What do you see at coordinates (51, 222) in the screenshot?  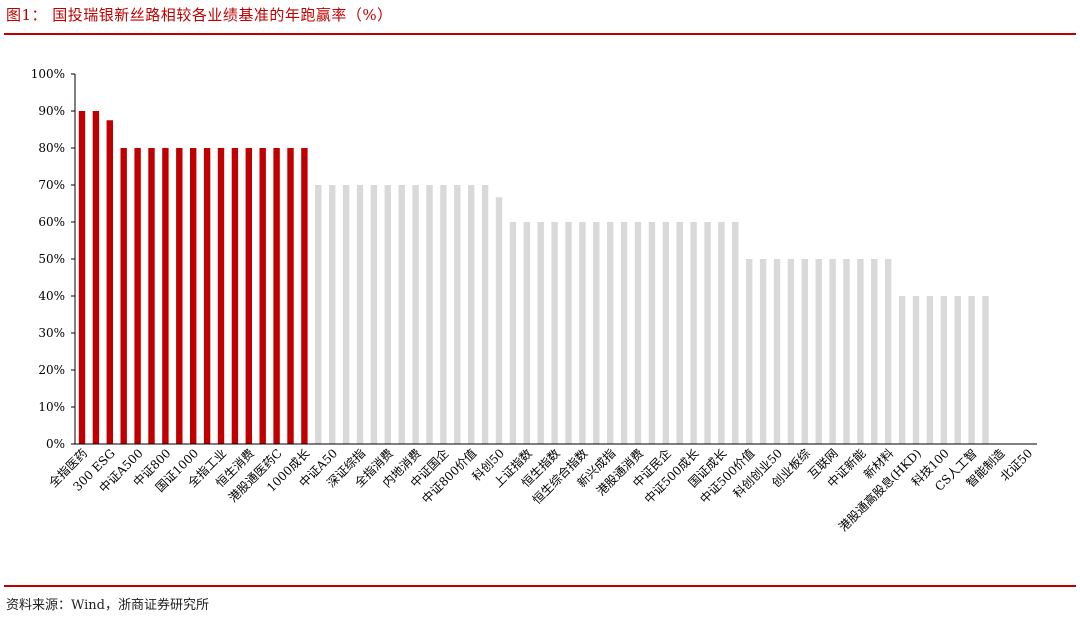 I see `y-tick-label: 60%` at bounding box center [51, 222].